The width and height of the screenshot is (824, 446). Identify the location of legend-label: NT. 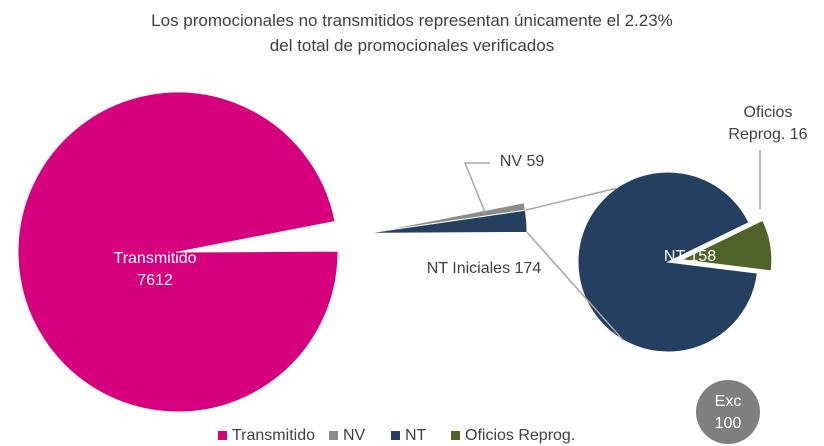
(416, 435).